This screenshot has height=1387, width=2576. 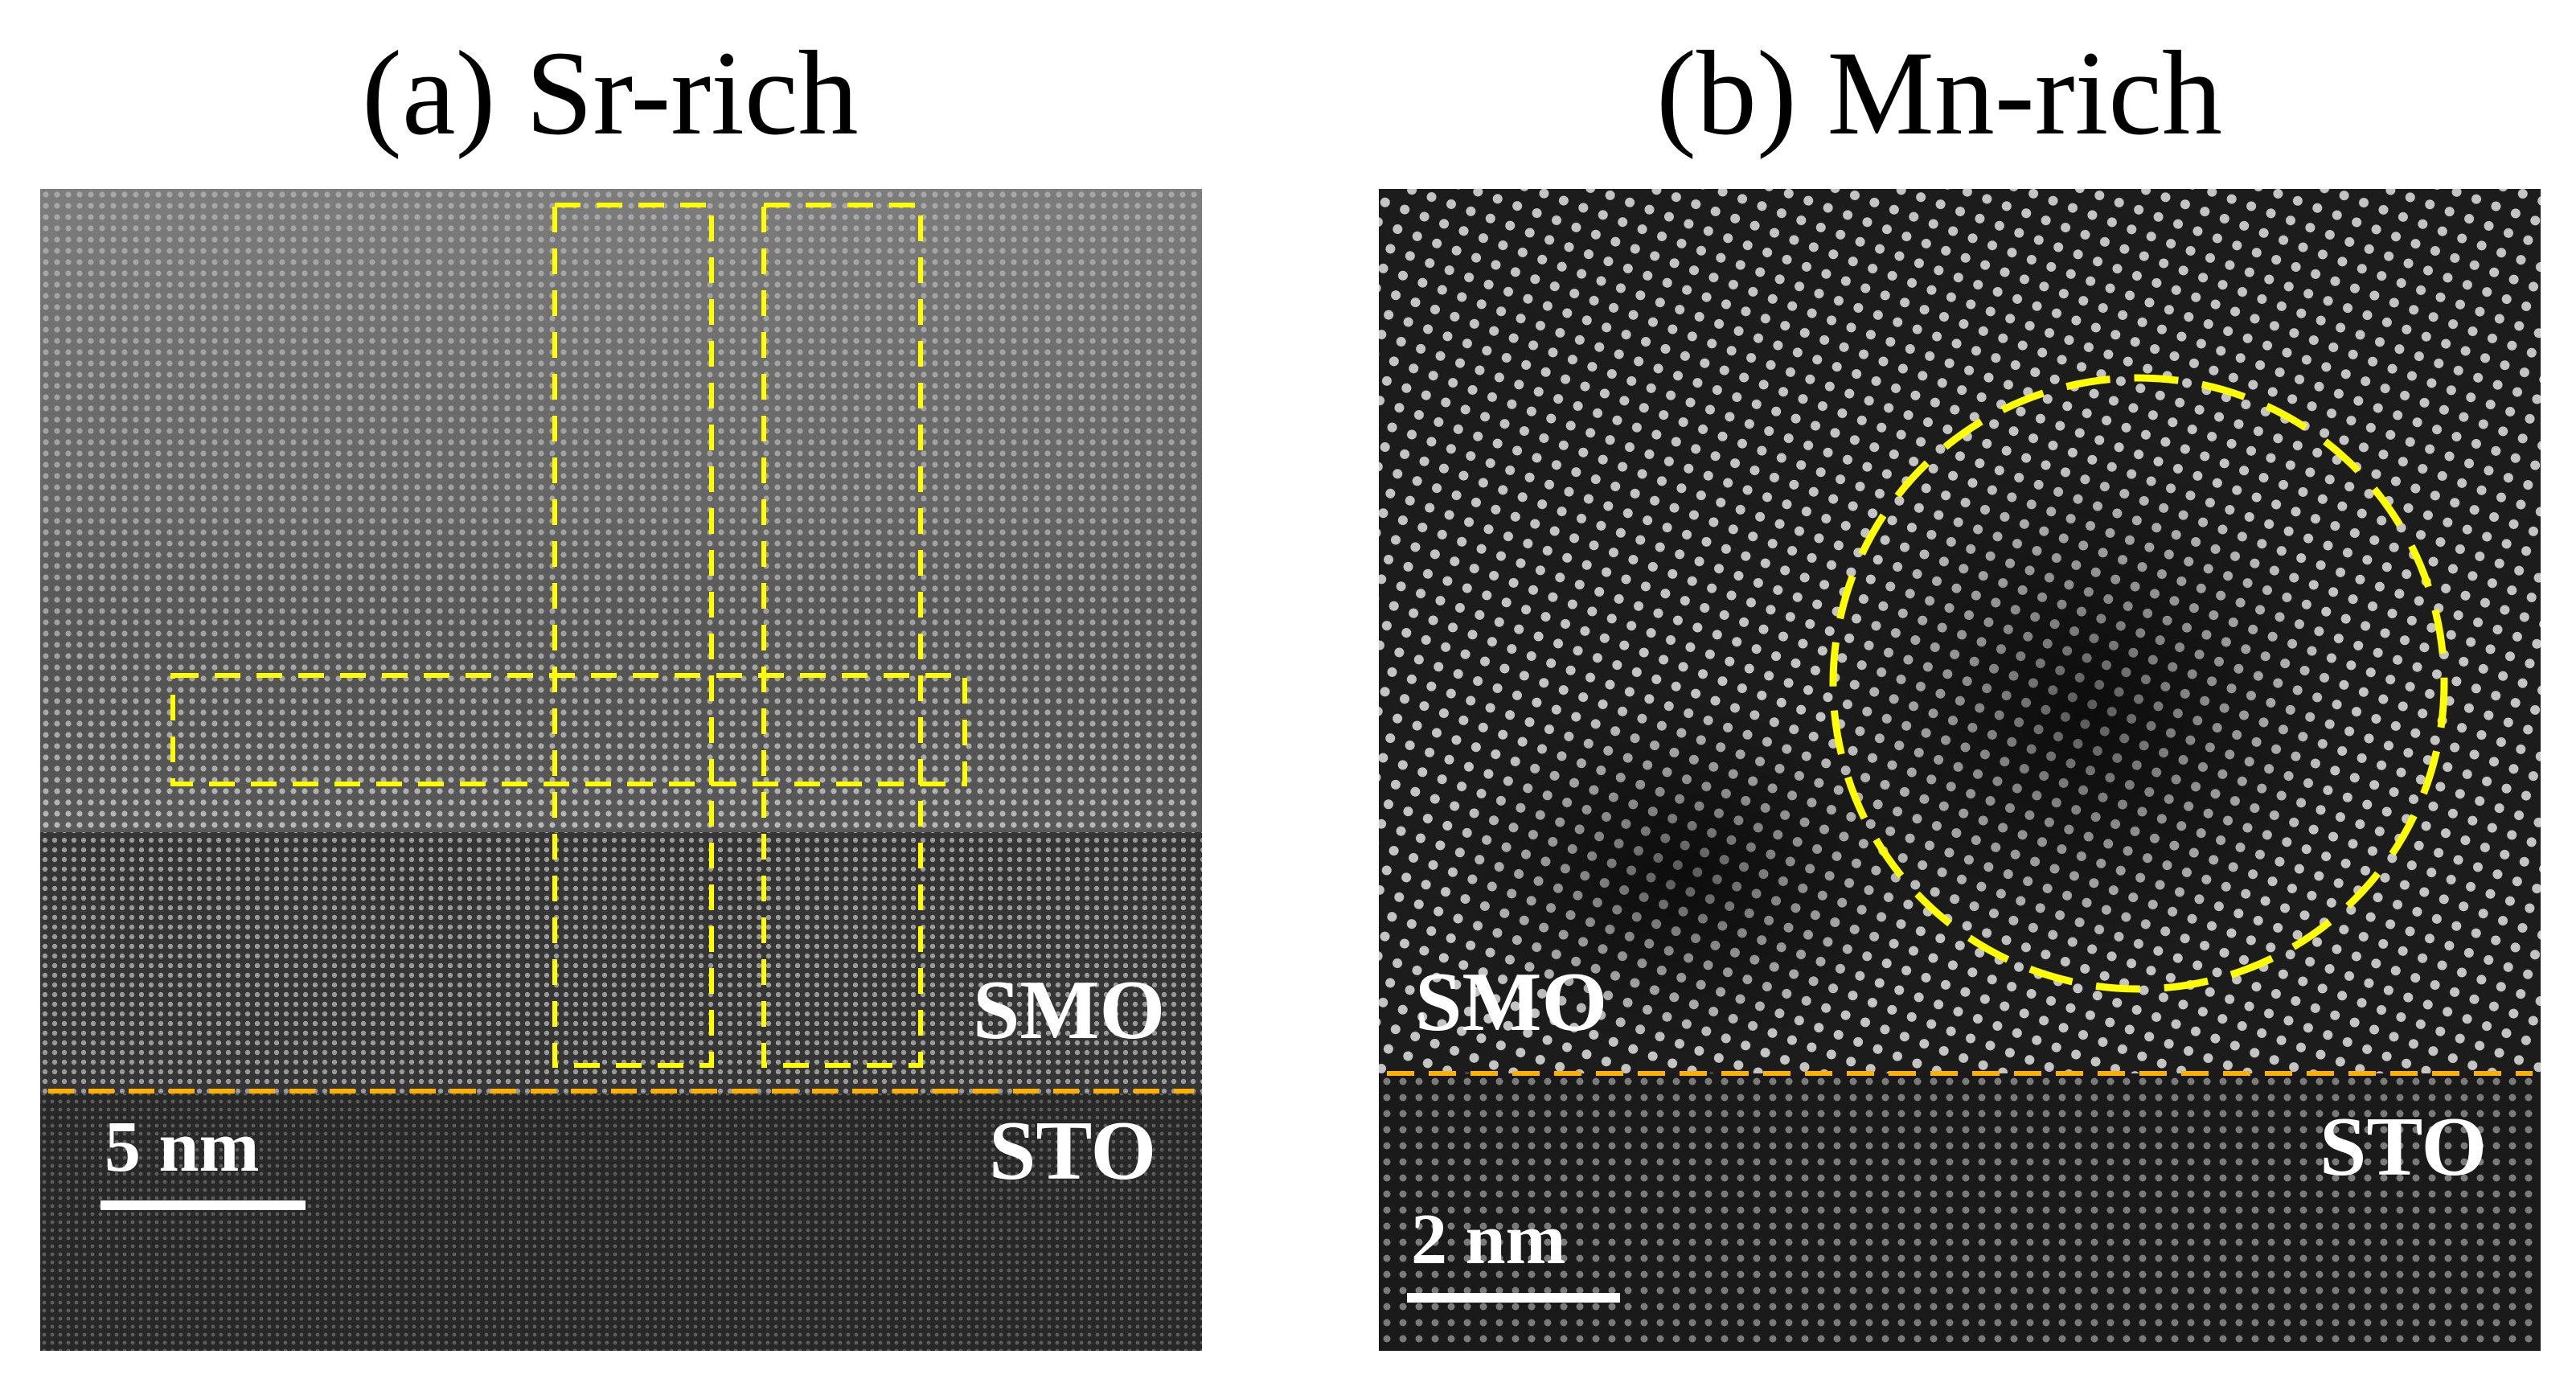 What do you see at coordinates (2404, 1146) in the screenshot?
I see `sto-layer-label-b: STO` at bounding box center [2404, 1146].